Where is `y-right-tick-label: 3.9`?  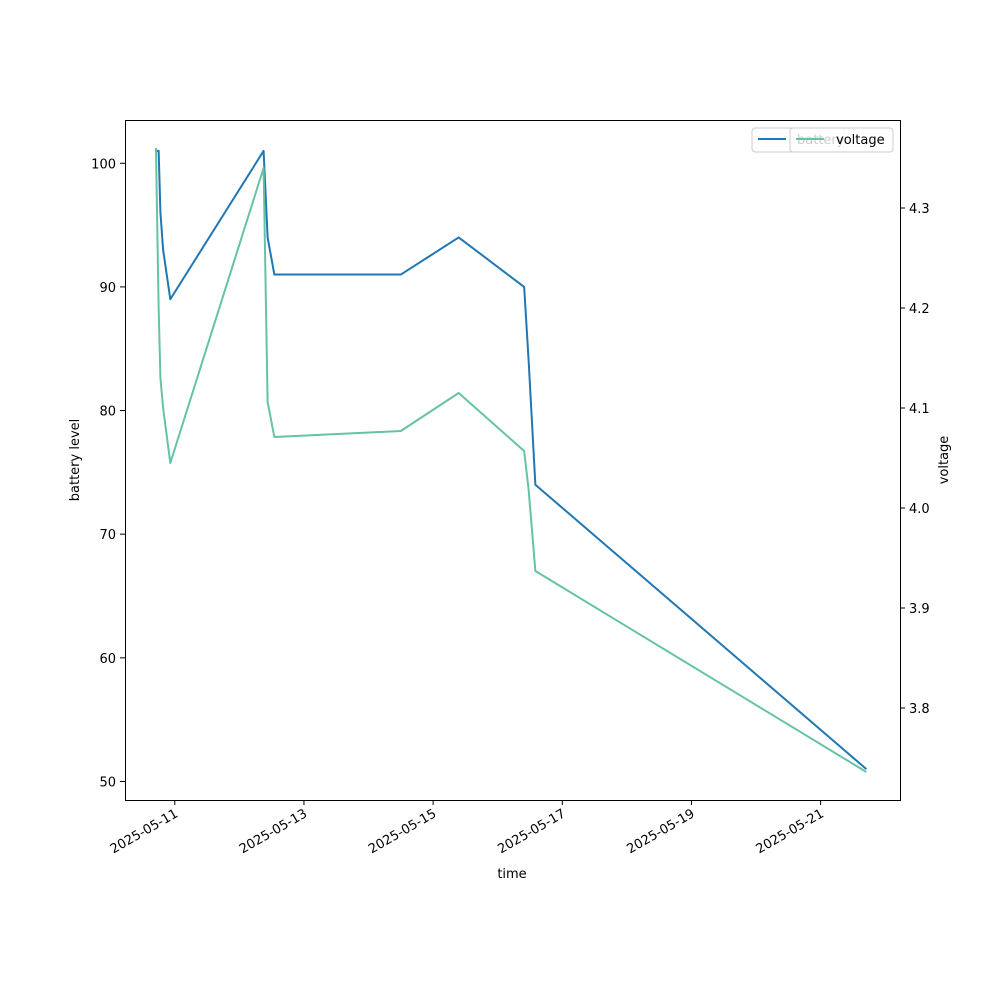 y-right-tick-label: 3.9 is located at coordinates (919, 609).